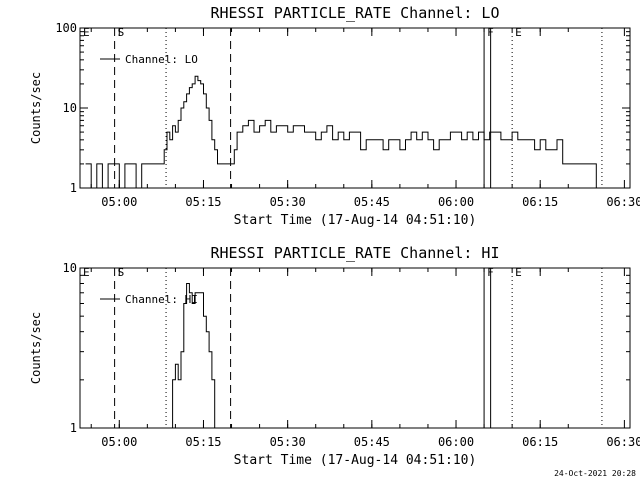 The width and height of the screenshot is (640, 480). Describe the element at coordinates (355, 13) in the screenshot. I see `chart-title: RHESSI PARTICLE_RATE Channel: LO` at that location.